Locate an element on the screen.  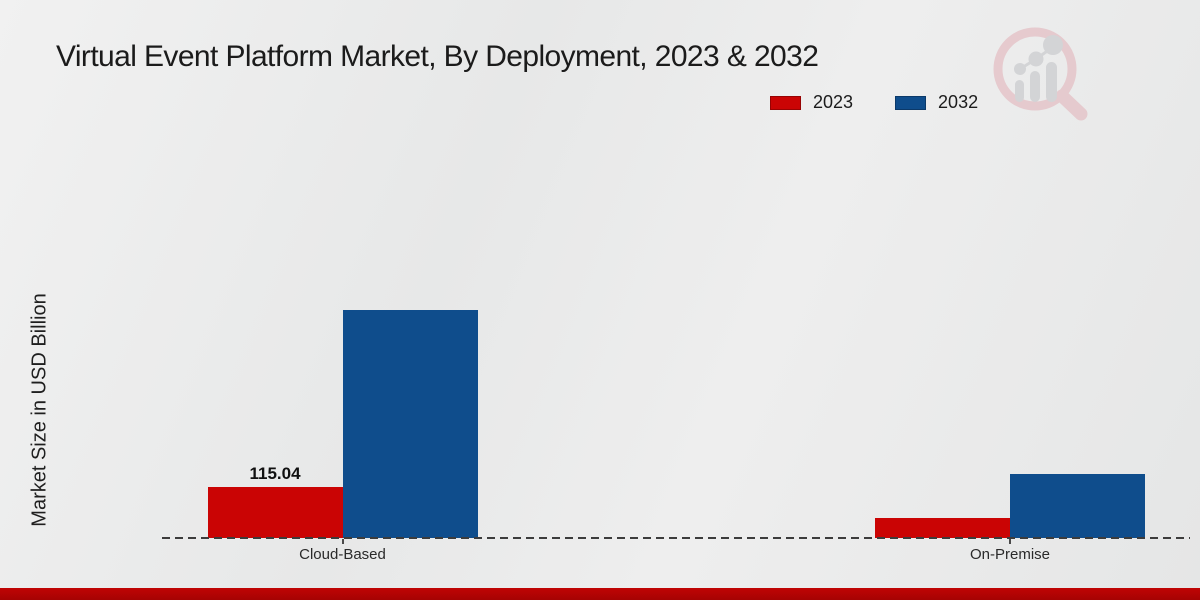
legend-label-2023: 2023 is located at coordinates (833, 102).